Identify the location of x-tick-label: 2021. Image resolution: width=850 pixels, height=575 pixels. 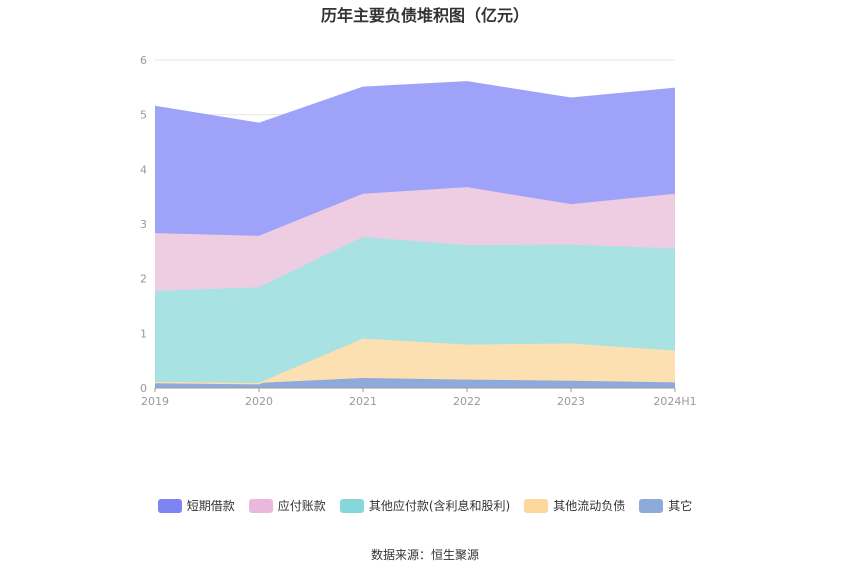
(363, 401).